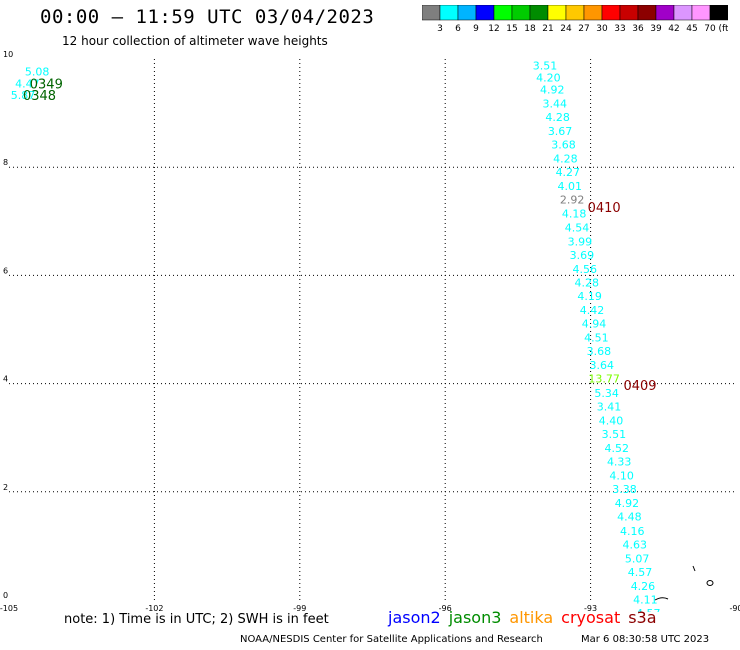  What do you see at coordinates (493, 29) in the screenshot?
I see `colorbar-label: 12` at bounding box center [493, 29].